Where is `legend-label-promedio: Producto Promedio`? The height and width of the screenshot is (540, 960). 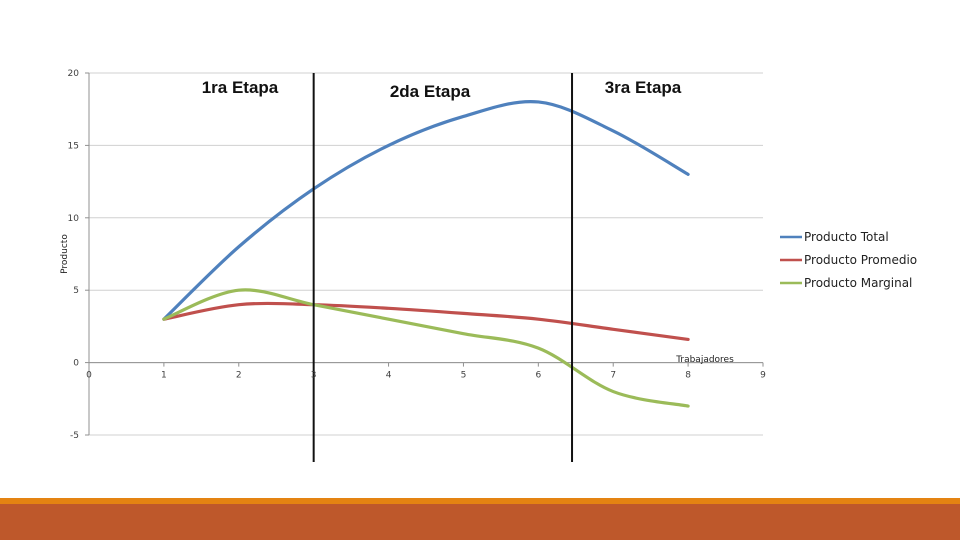 legend-label-promedio: Producto Promedio is located at coordinates (860, 260).